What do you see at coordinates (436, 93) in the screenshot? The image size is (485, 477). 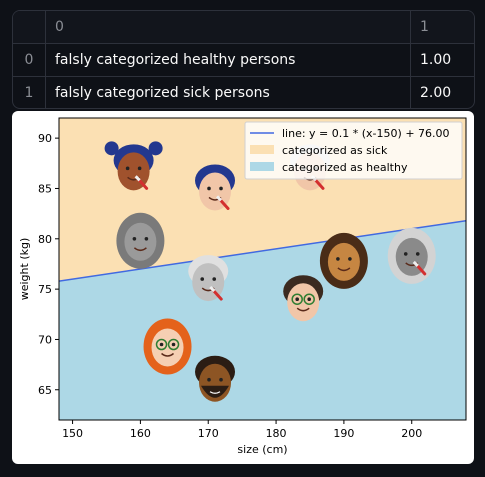 I see `row-value: 2.00` at bounding box center [436, 93].